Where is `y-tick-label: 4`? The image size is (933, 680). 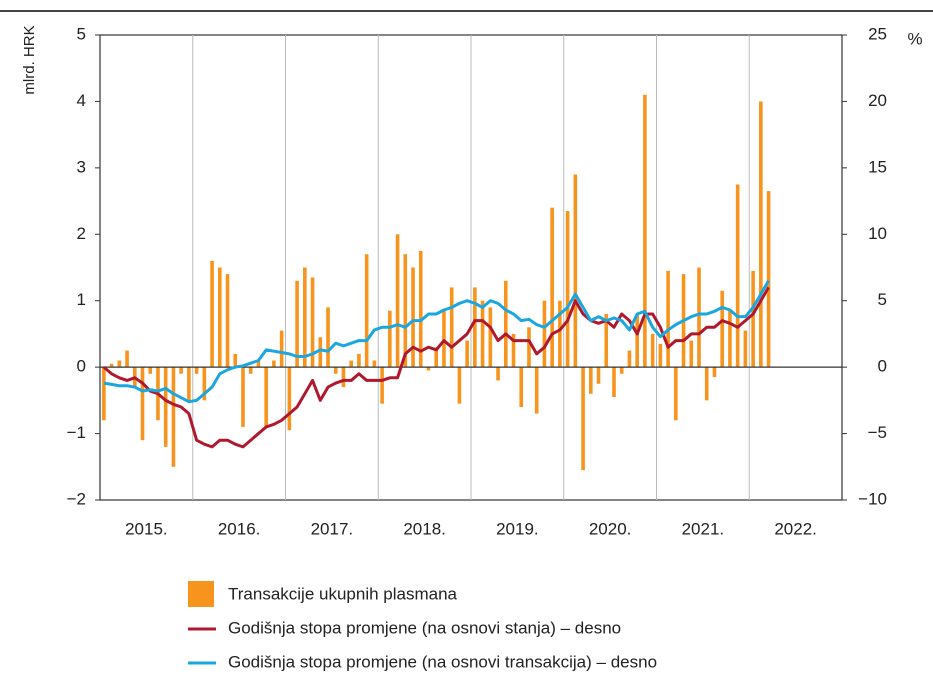 y-tick-label: 4 is located at coordinates (81, 100).